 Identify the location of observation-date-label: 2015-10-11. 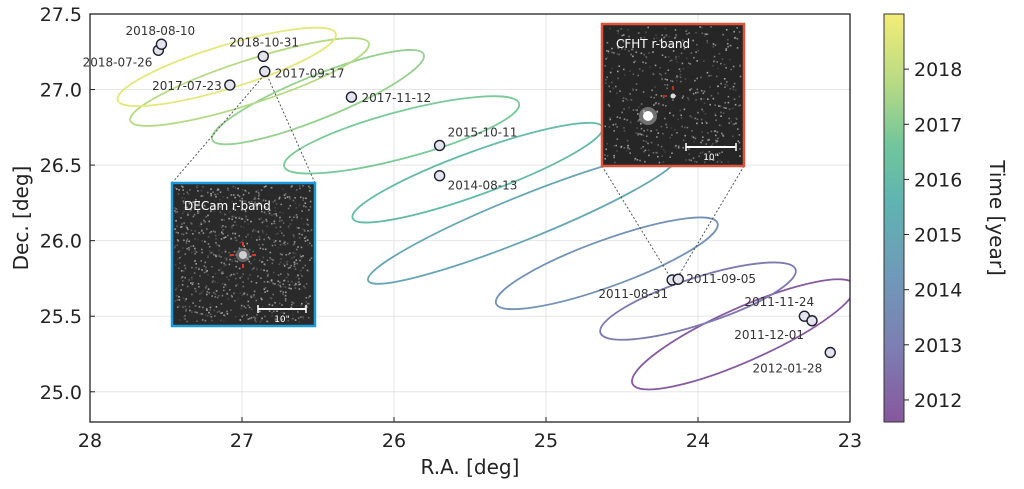
(483, 132).